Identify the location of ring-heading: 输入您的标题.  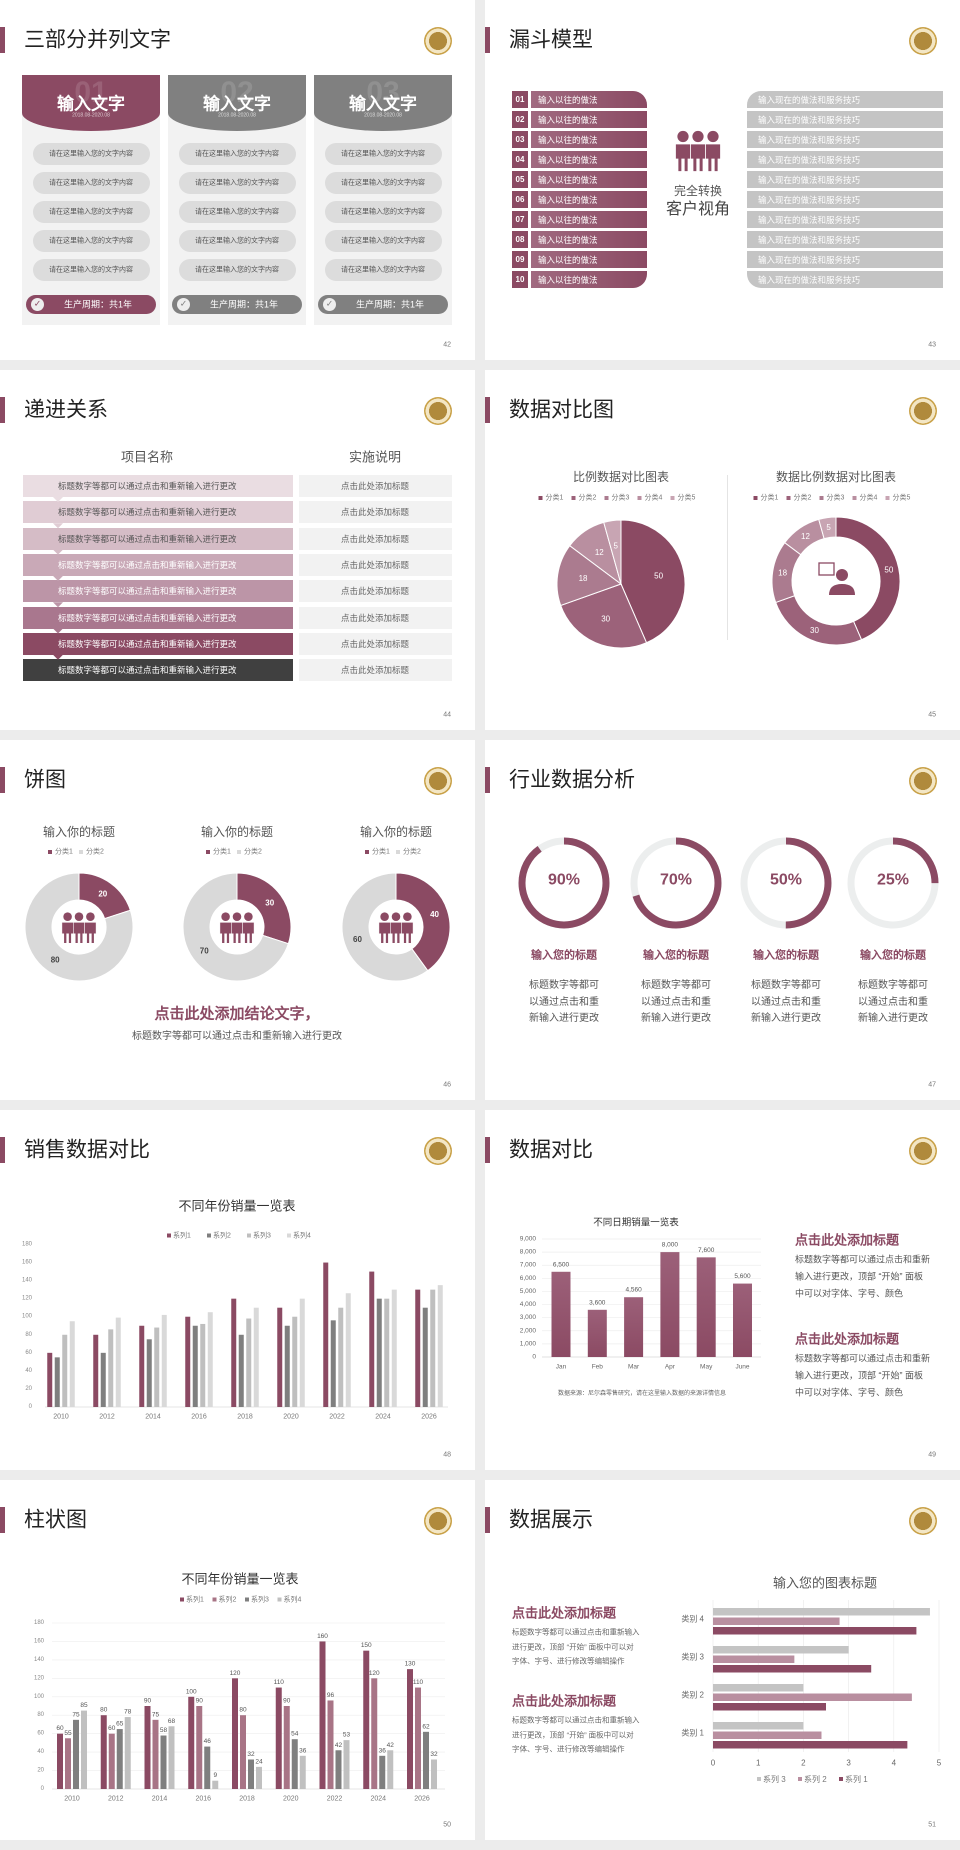
(893, 955).